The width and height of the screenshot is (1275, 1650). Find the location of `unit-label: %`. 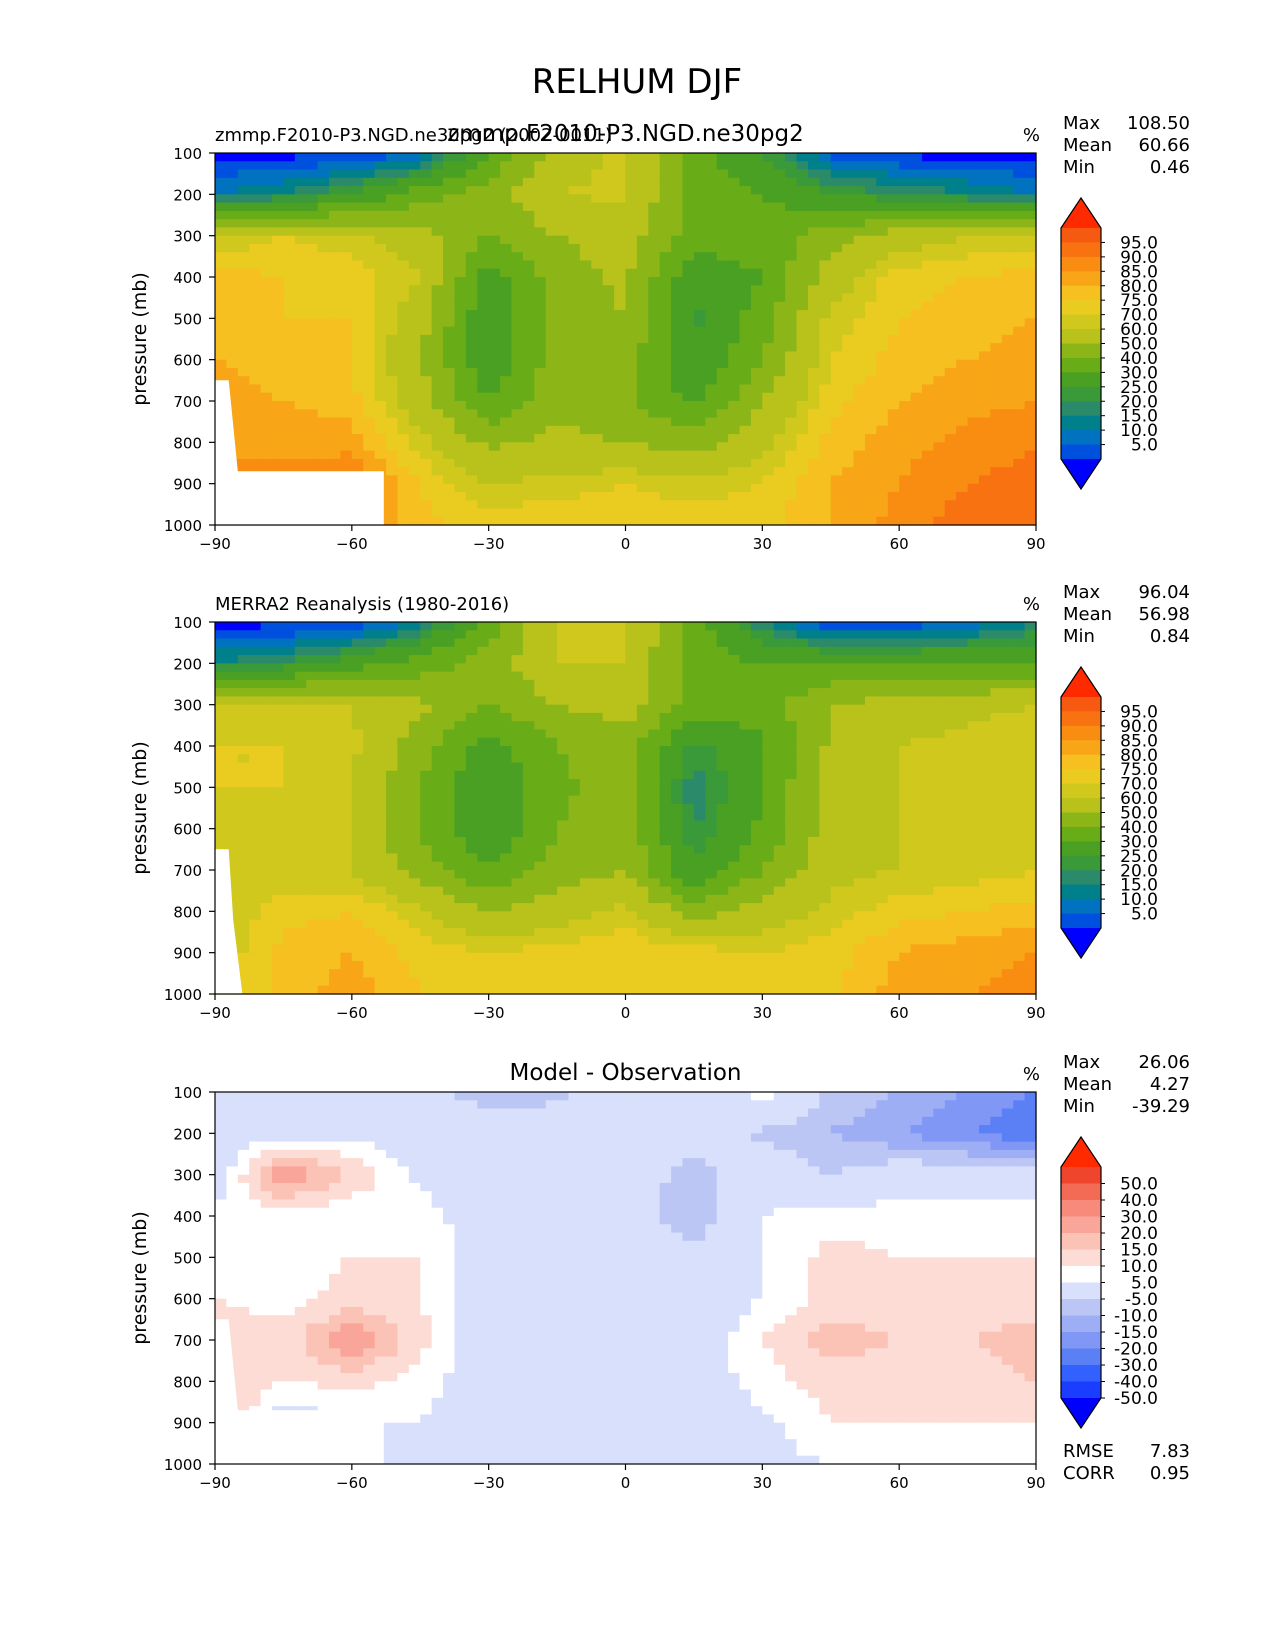

unit-label: % is located at coordinates (1031, 135).